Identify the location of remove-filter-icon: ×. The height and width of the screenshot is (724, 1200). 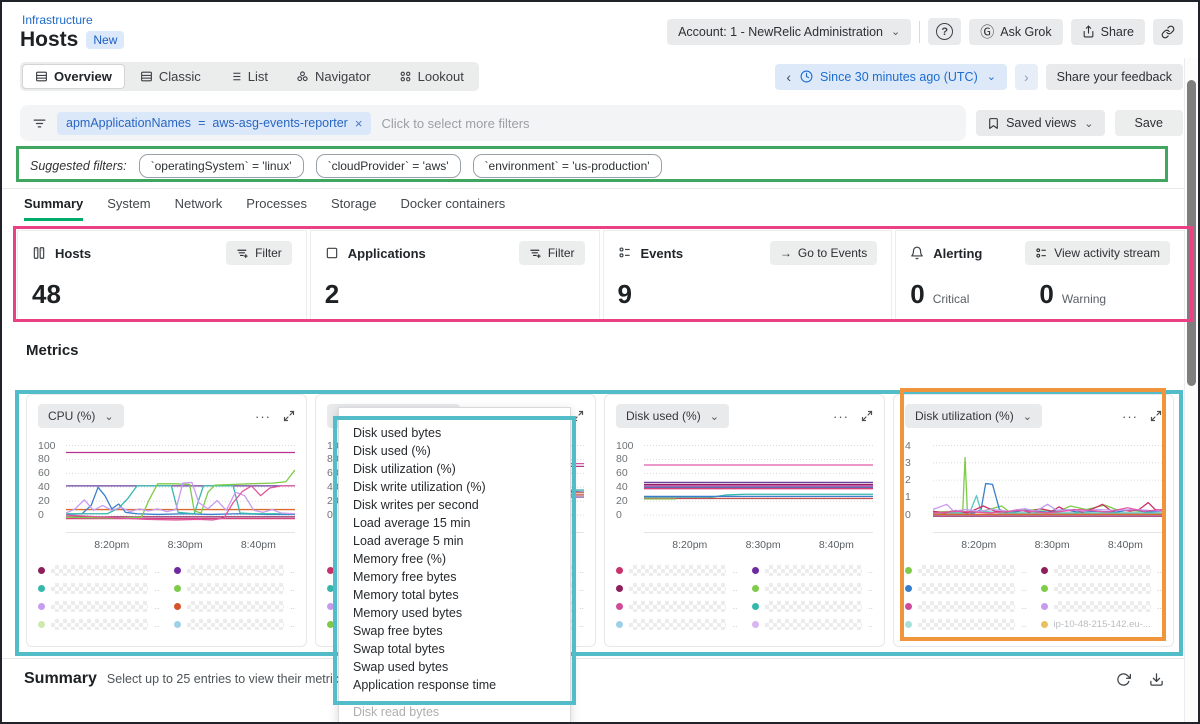
(358, 123).